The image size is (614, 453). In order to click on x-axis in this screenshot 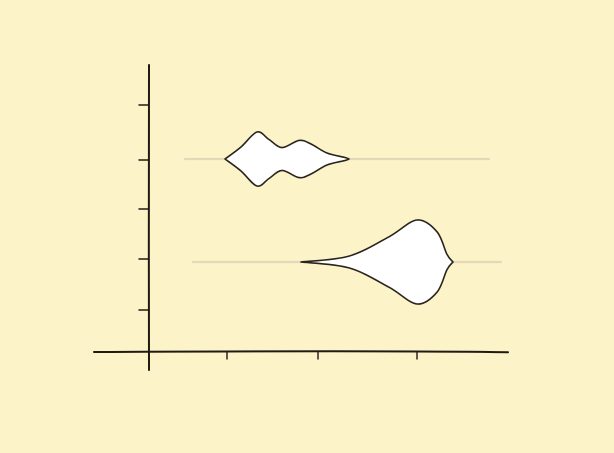, I will do `click(301, 352)`.